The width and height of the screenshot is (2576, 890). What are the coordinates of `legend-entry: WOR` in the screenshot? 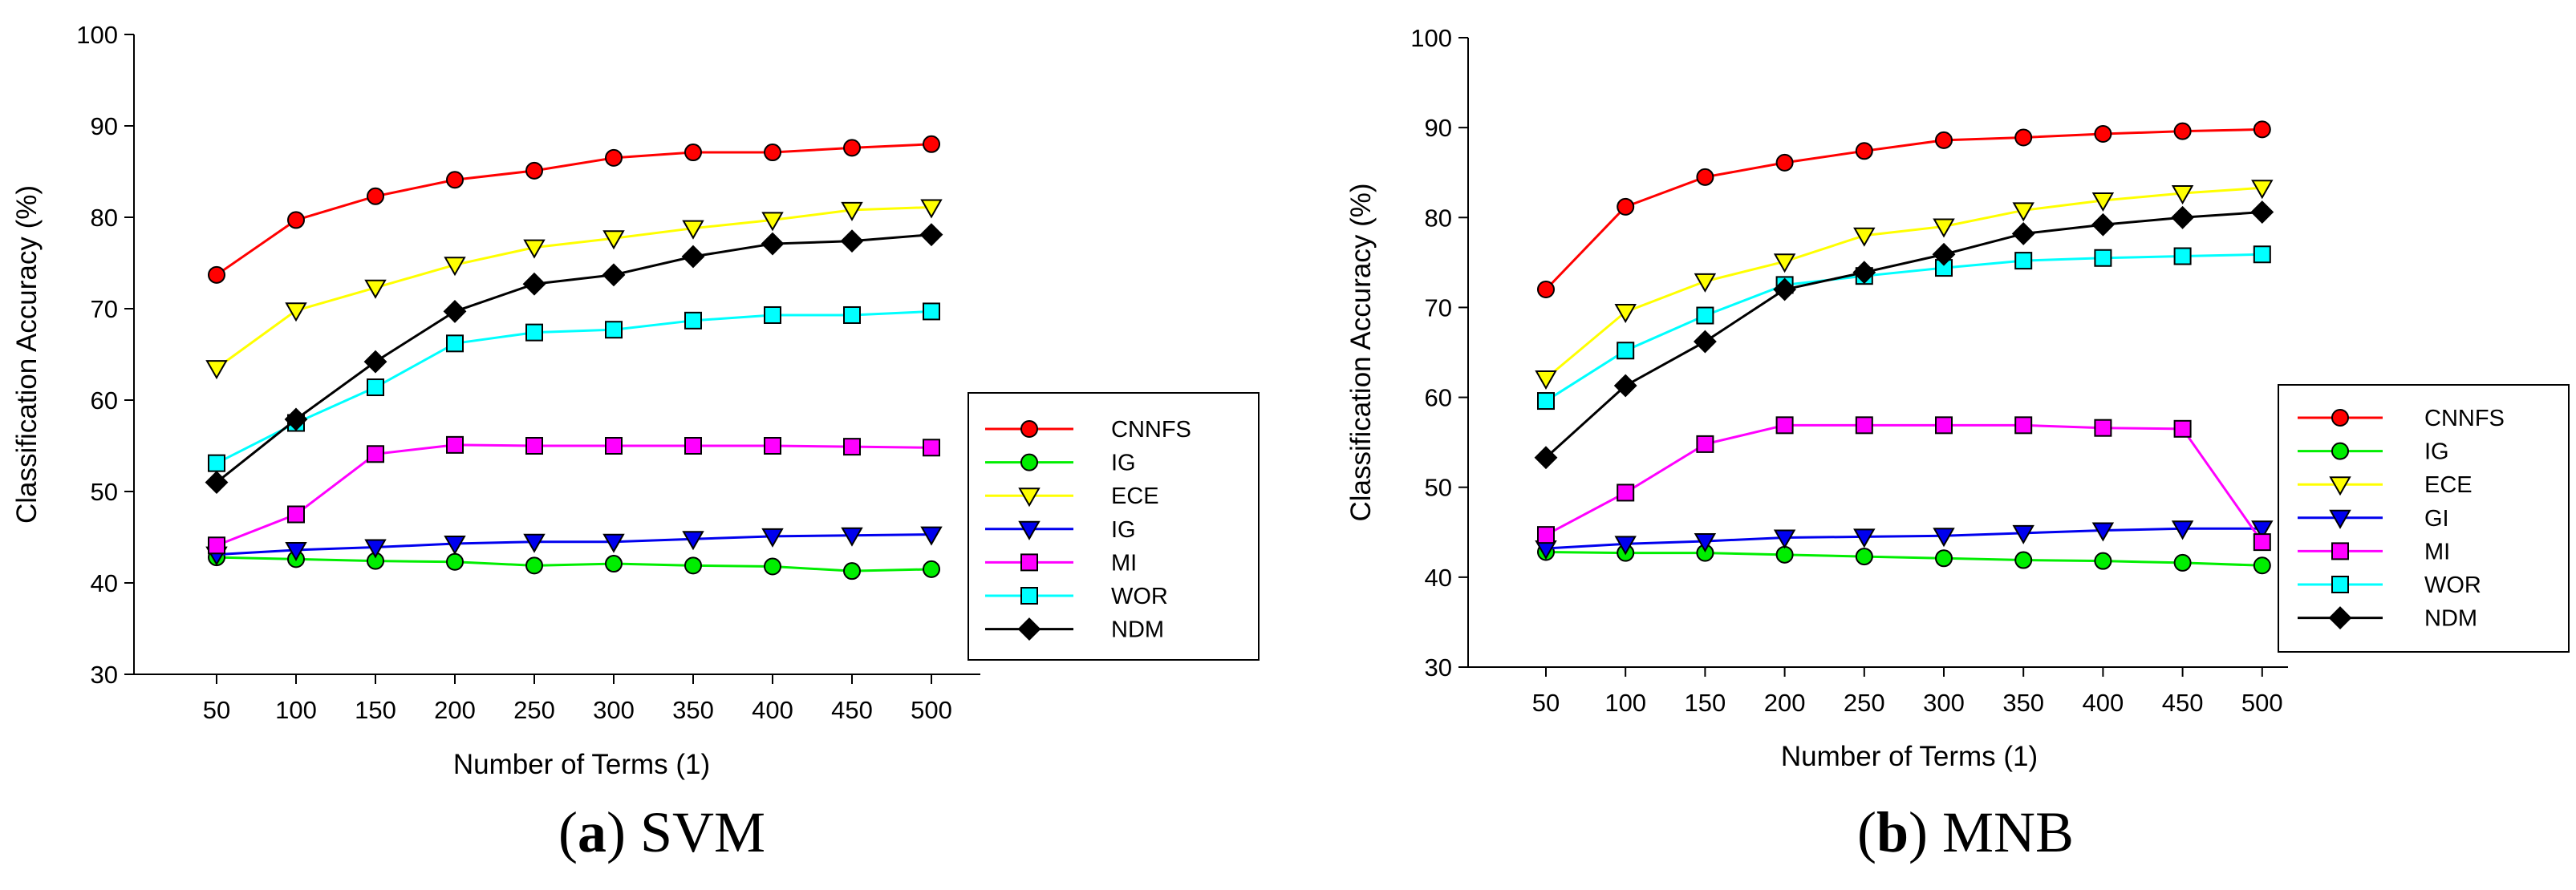 It's located at (2389, 585).